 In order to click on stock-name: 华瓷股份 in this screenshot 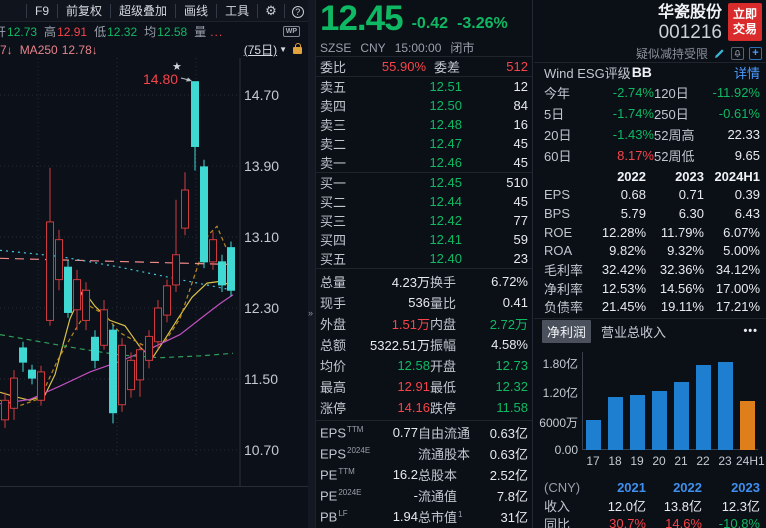, I will do `click(689, 12)`.